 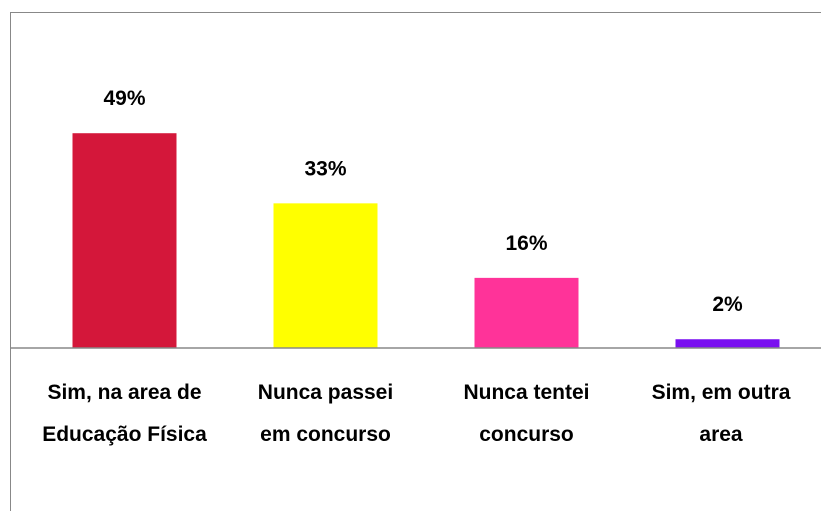 What do you see at coordinates (727, 304) in the screenshot?
I see `value-label: 2%` at bounding box center [727, 304].